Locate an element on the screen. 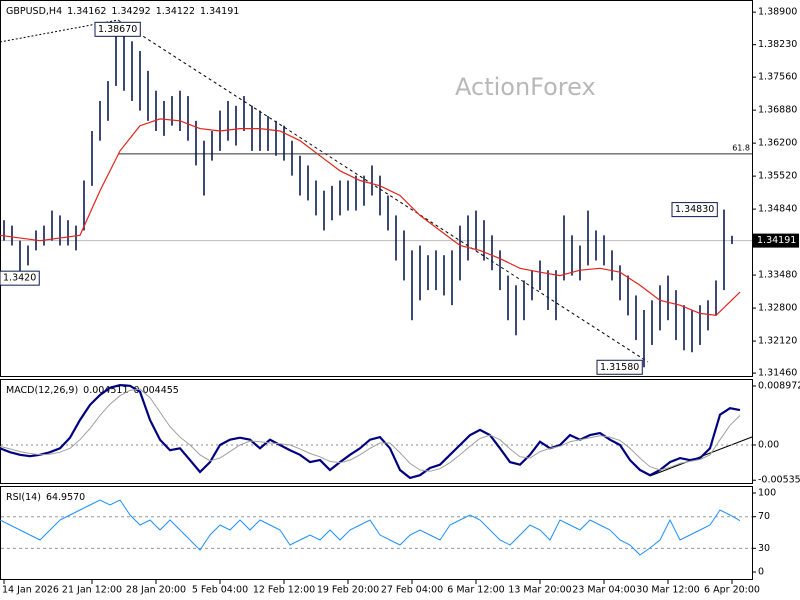 Image resolution: width=800 pixels, height=600 pixels. y-tick-label: 1.32800 is located at coordinates (777, 308).